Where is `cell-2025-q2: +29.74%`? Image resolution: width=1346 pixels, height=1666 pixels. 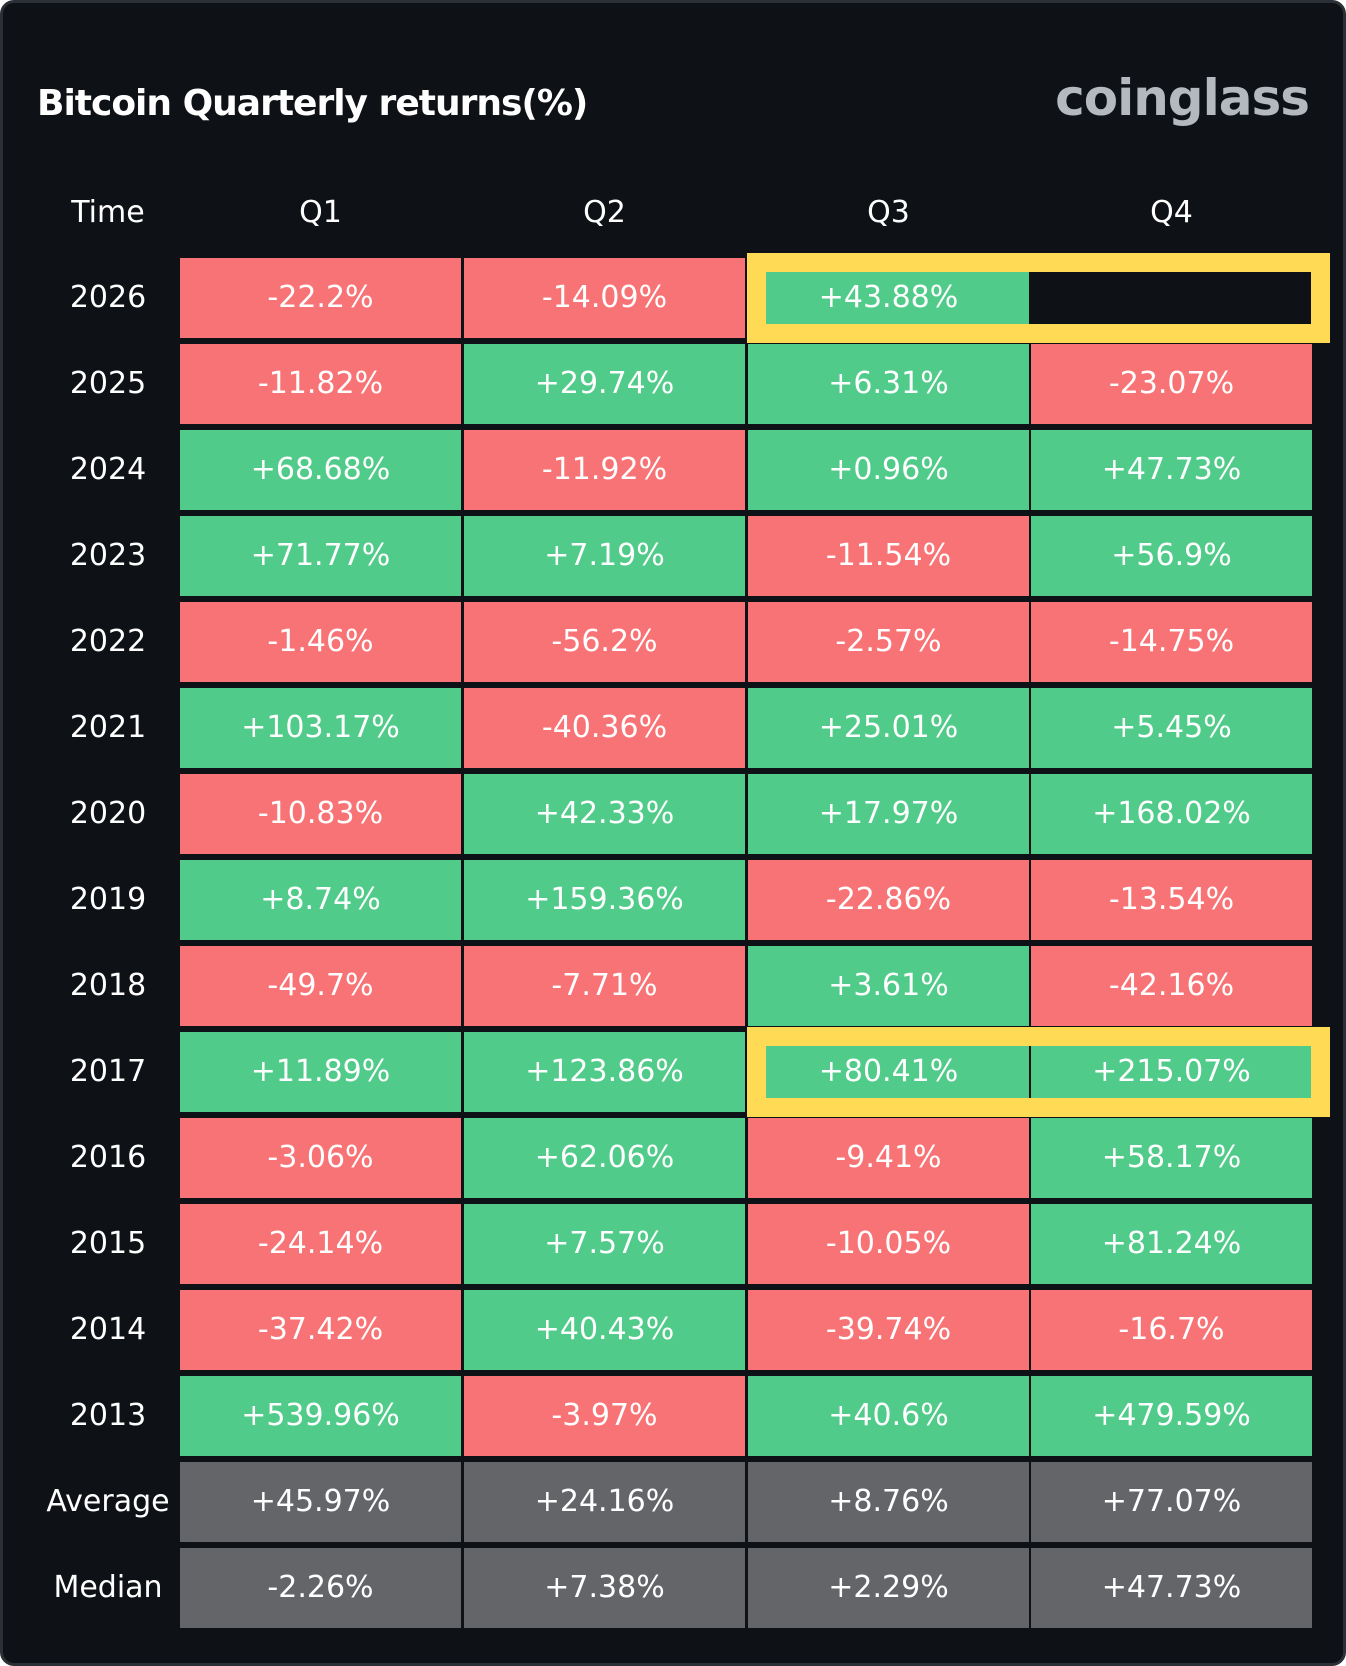
cell-2025-q2: +29.74% is located at coordinates (604, 384).